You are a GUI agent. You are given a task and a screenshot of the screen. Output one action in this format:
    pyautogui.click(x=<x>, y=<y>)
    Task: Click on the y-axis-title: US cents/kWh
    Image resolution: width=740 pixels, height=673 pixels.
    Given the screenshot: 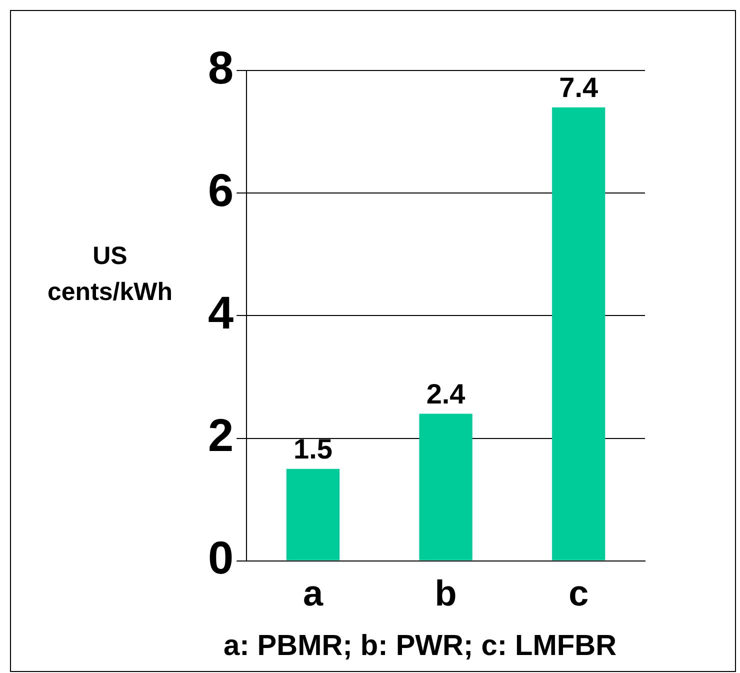 What is the action you would take?
    pyautogui.click(x=110, y=274)
    